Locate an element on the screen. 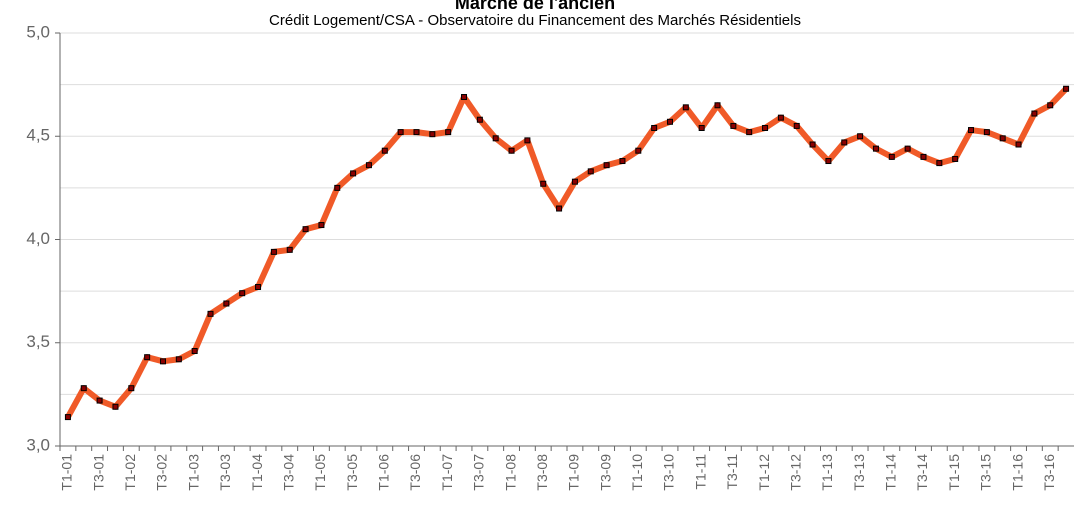 The width and height of the screenshot is (1074, 513). x-tick-label: T1-02 is located at coordinates (130, 472).